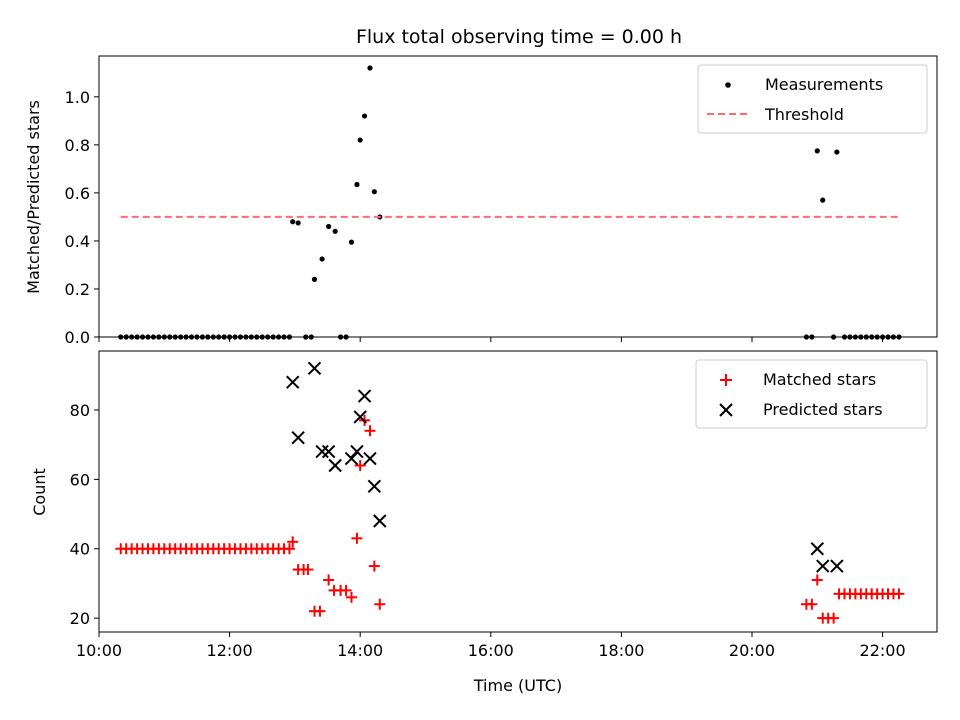  I want to click on counts-legend-box, so click(811, 394).